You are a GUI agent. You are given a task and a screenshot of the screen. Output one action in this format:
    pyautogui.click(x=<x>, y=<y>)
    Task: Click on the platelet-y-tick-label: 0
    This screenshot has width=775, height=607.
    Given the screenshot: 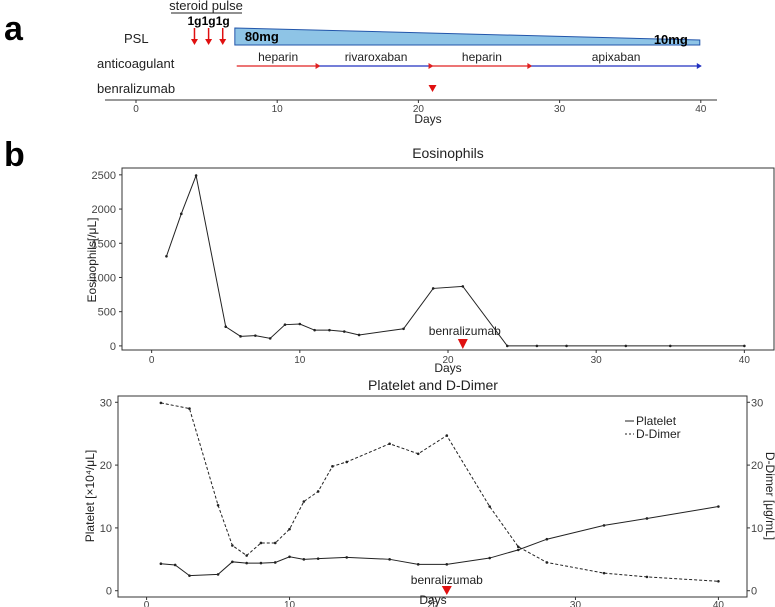 What is the action you would take?
    pyautogui.click(x=109, y=592)
    